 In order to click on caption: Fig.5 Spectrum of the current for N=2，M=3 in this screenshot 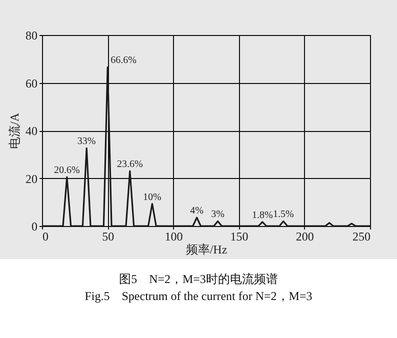, I will do `click(199, 296)`.